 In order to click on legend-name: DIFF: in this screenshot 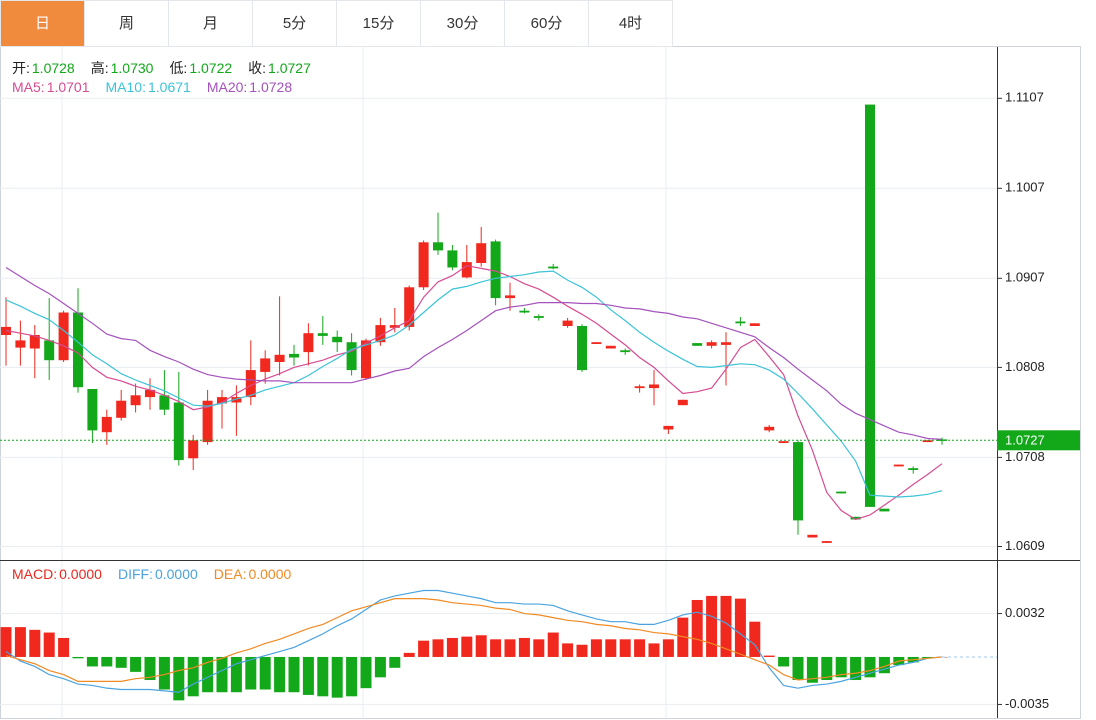, I will do `click(135, 574)`.